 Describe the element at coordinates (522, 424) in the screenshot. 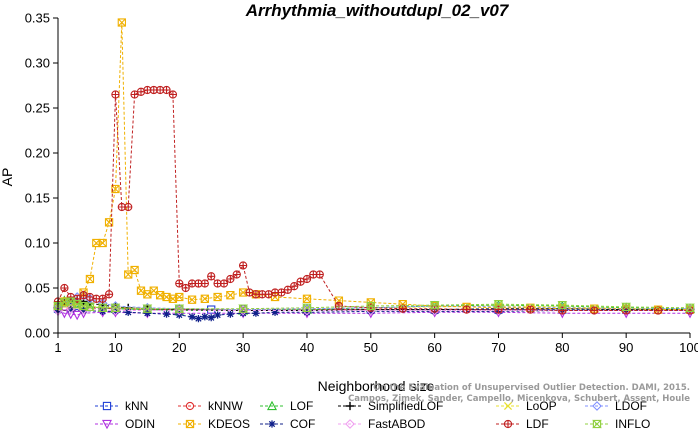

I see `legend-item-ldf: LDF` at that location.